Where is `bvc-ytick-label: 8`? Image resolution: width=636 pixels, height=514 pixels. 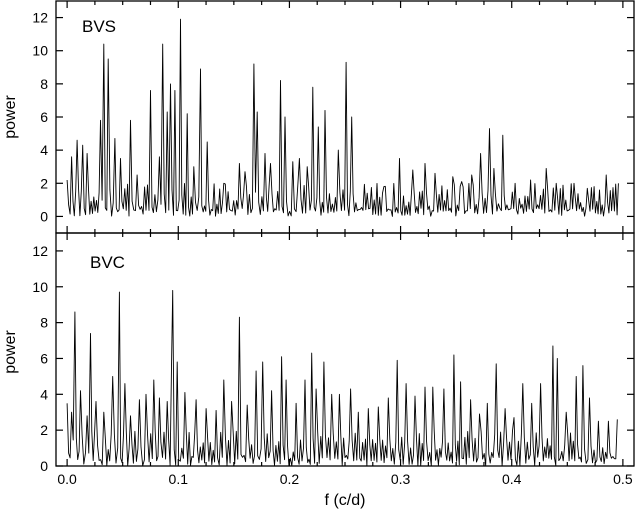 bvc-ytick-label: 8 is located at coordinates (44, 323).